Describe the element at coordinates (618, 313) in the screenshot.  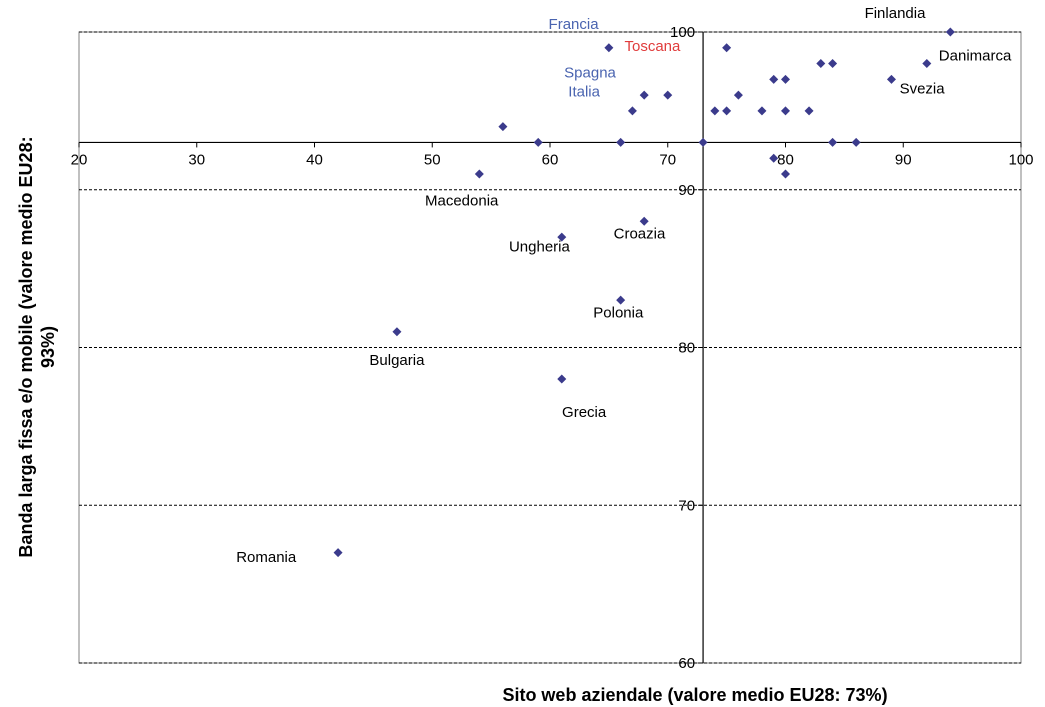
I see `point-label: Polonia` at that location.